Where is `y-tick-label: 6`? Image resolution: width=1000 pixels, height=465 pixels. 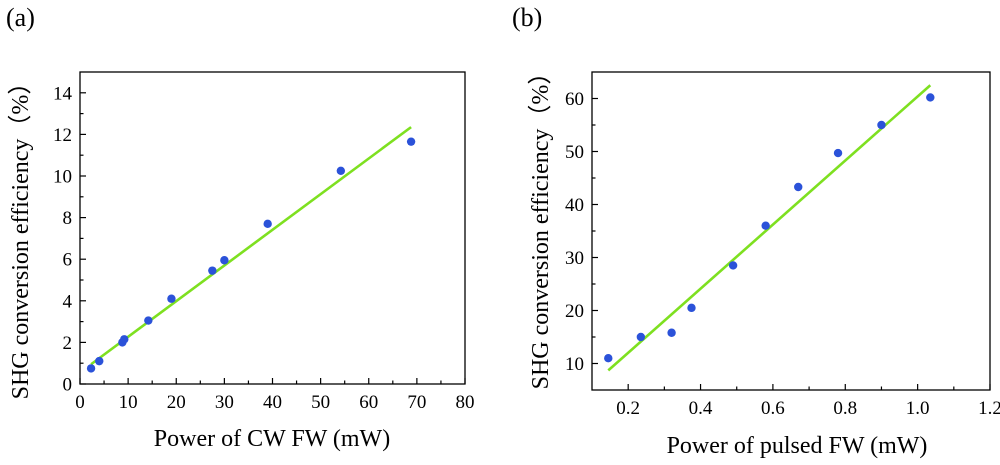 y-tick-label: 6 is located at coordinates (68, 260).